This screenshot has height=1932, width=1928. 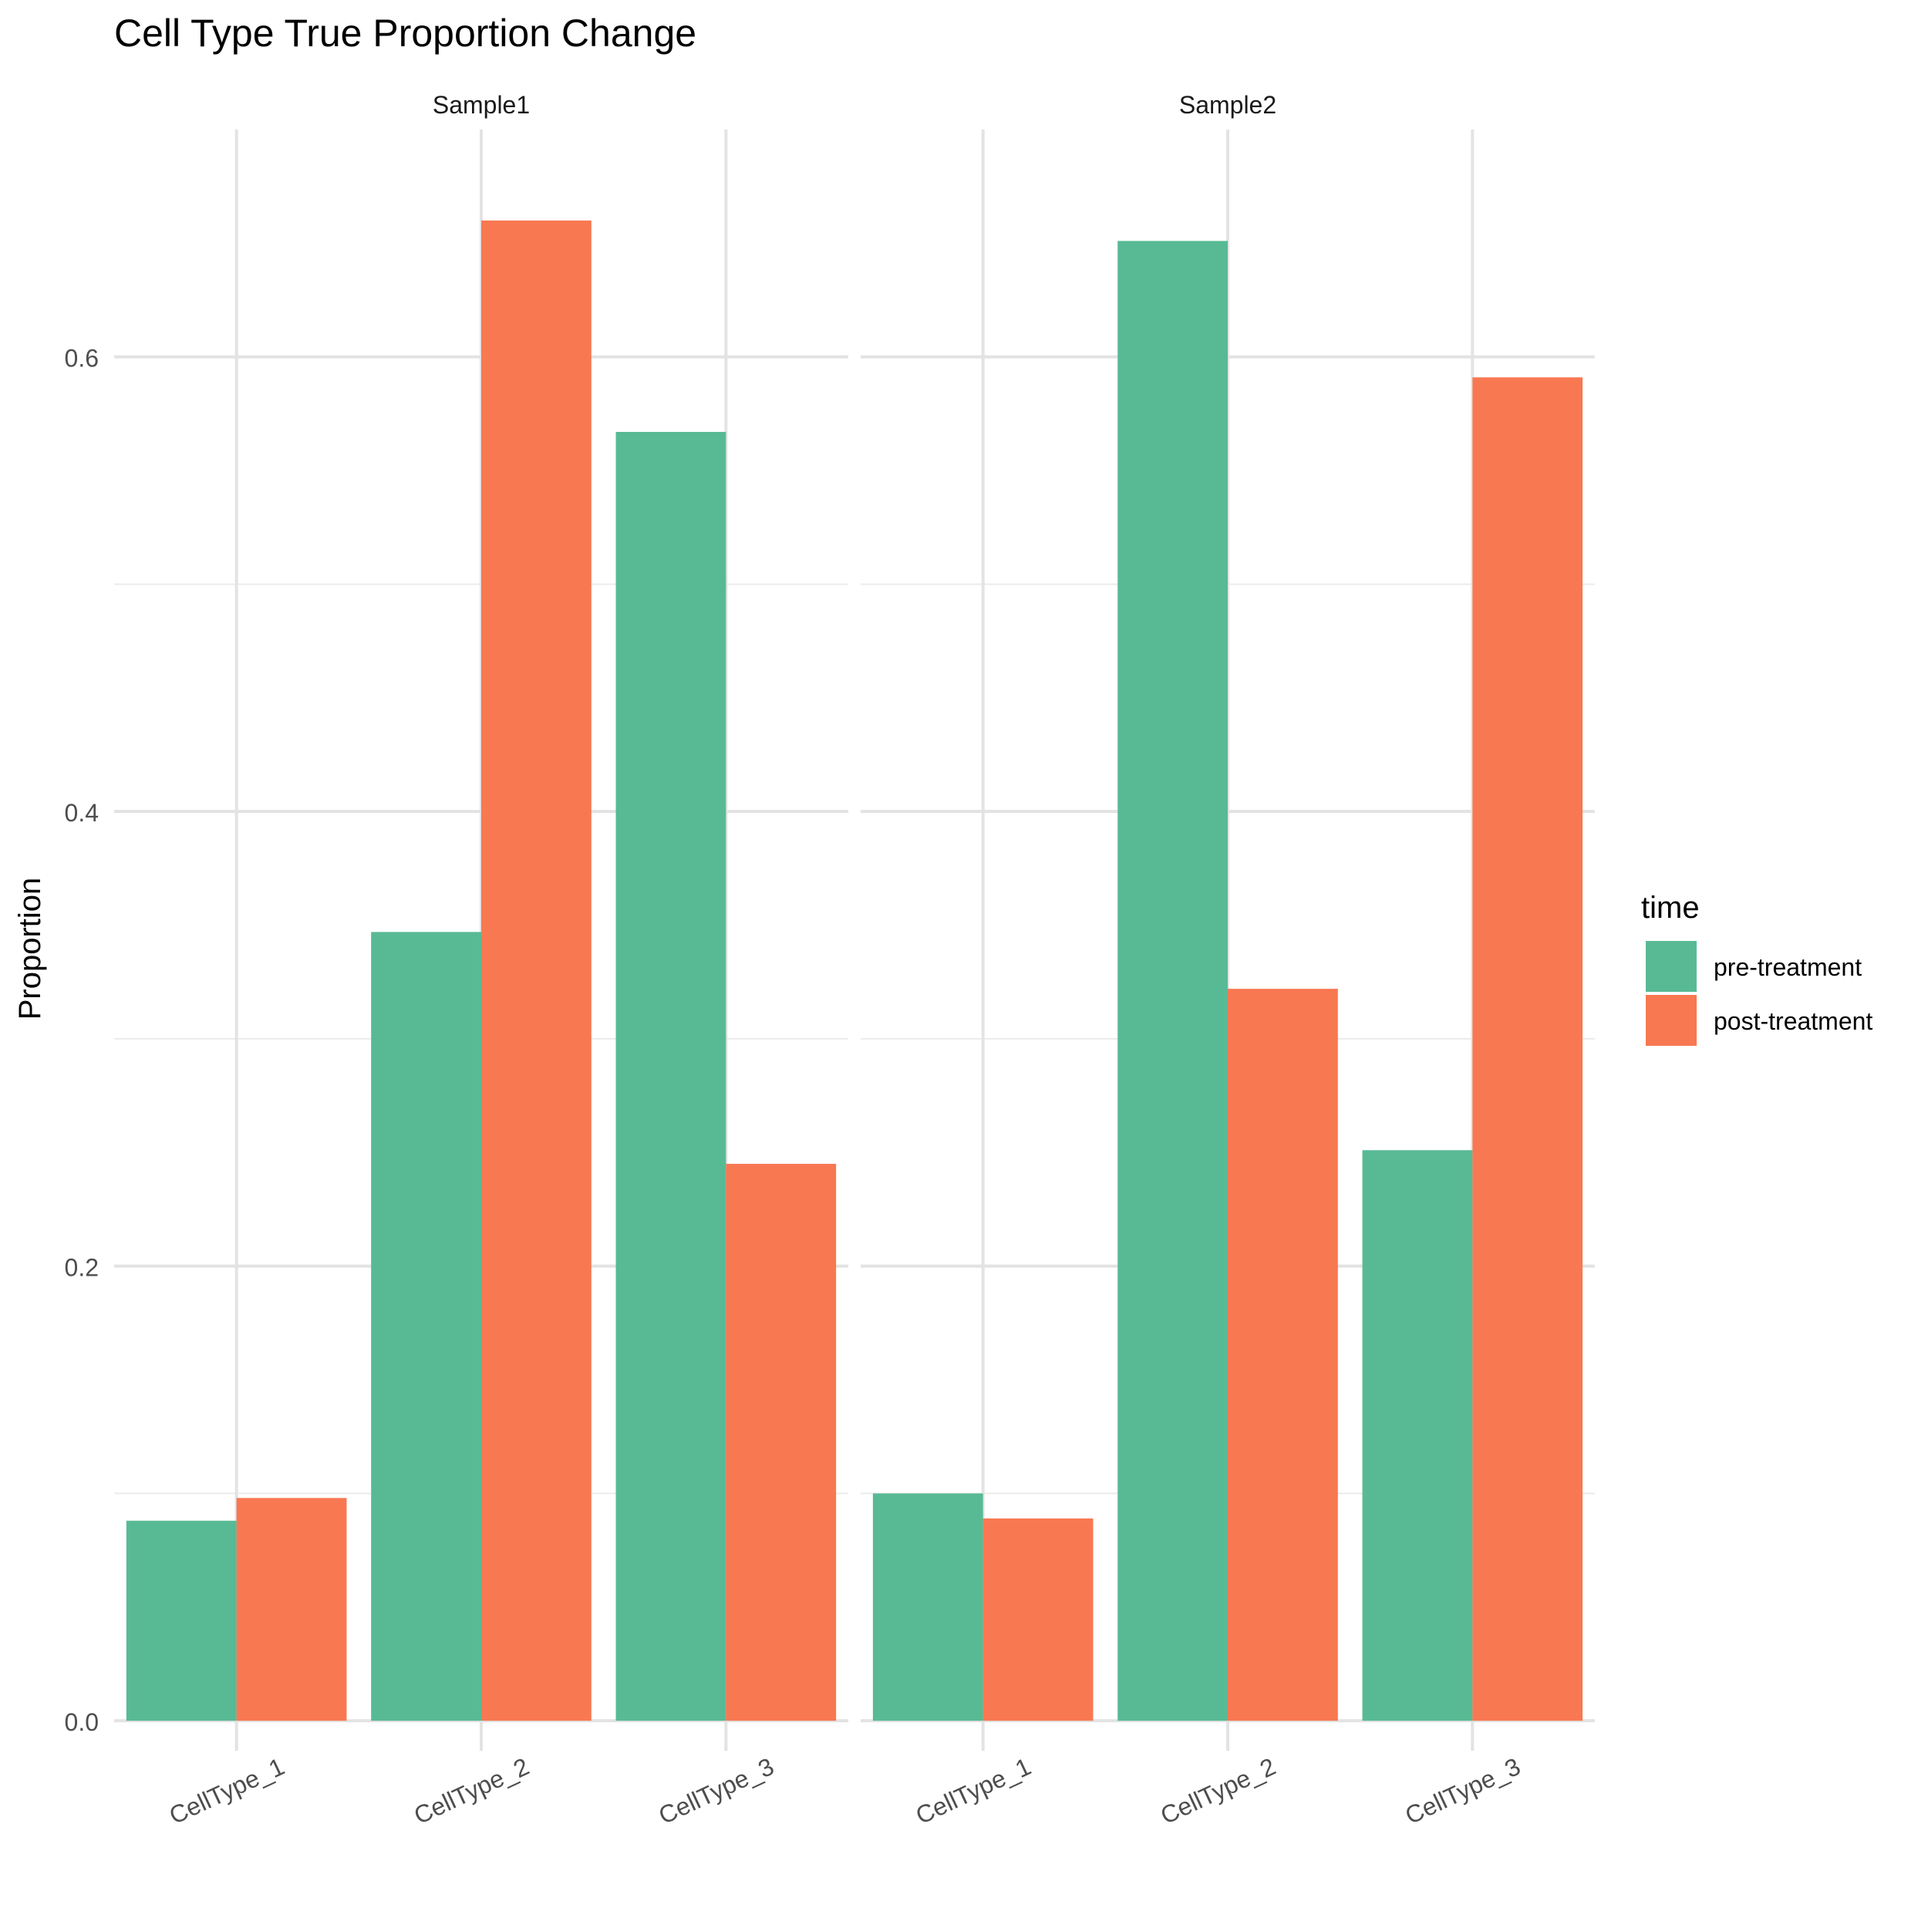 What do you see at coordinates (1671, 908) in the screenshot?
I see `legend-title: time` at bounding box center [1671, 908].